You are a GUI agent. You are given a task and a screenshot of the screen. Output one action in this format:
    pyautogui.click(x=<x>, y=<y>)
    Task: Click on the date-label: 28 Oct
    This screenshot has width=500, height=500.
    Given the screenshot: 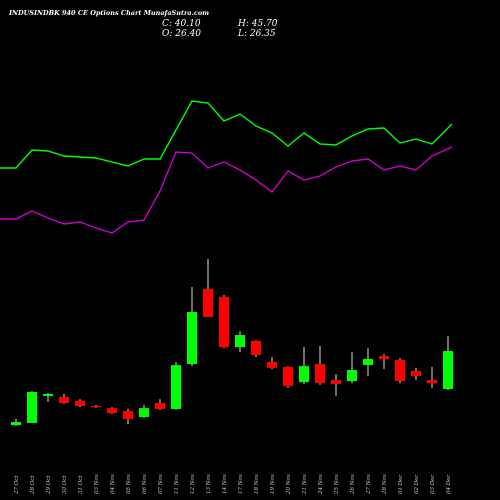 What is the action you would take?
    pyautogui.click(x=33, y=485)
    